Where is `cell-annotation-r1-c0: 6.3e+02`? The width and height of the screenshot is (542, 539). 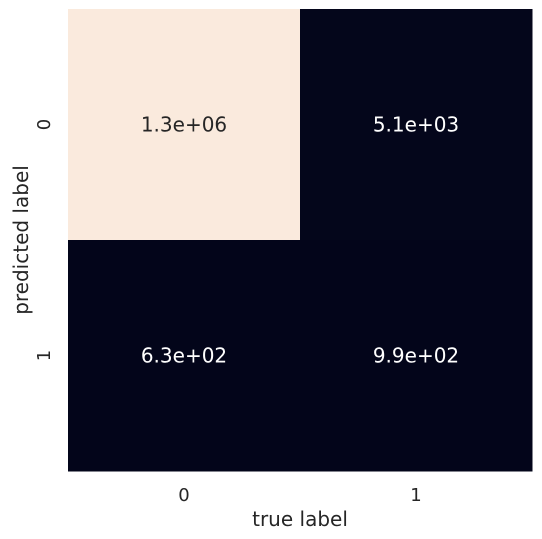 cell-annotation-r1-c0: 6.3e+02 is located at coordinates (184, 356).